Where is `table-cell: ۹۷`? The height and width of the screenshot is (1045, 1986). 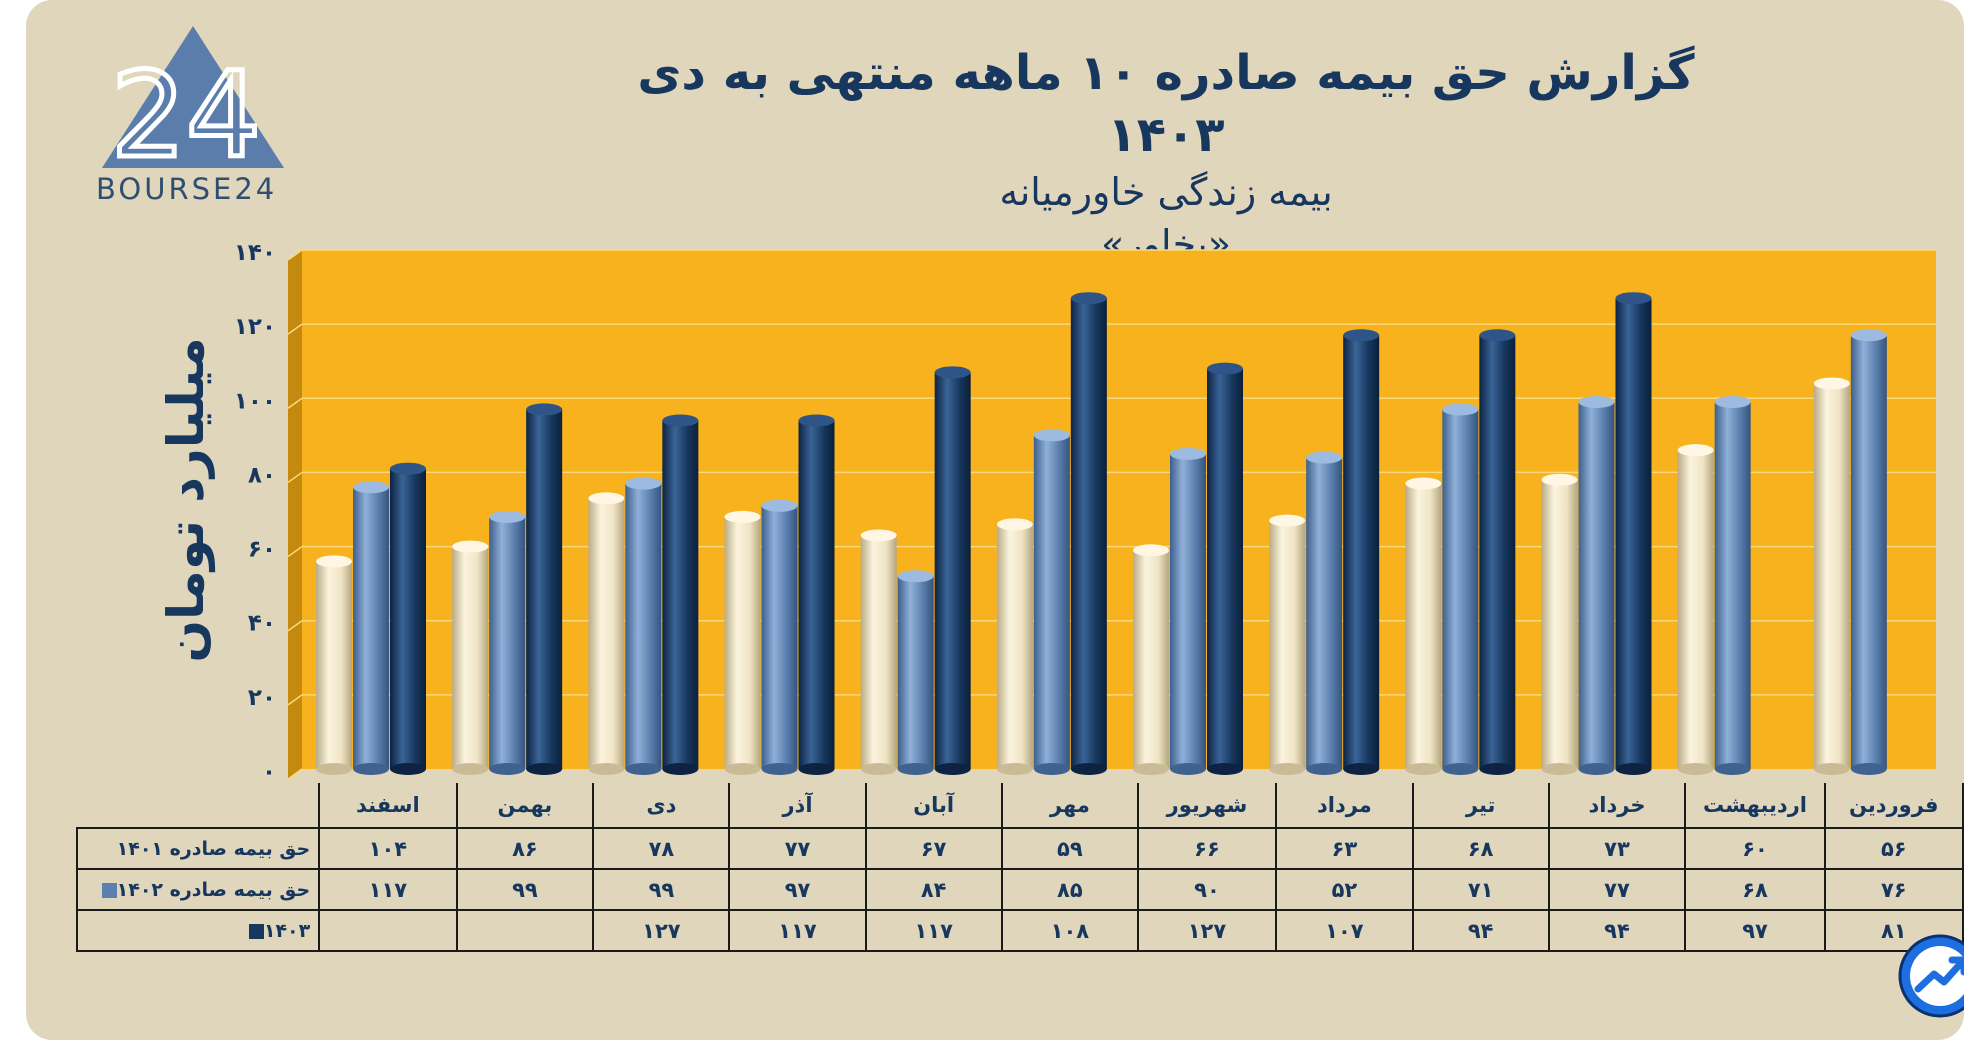
table-cell: ۹۷ is located at coordinates (1755, 930).